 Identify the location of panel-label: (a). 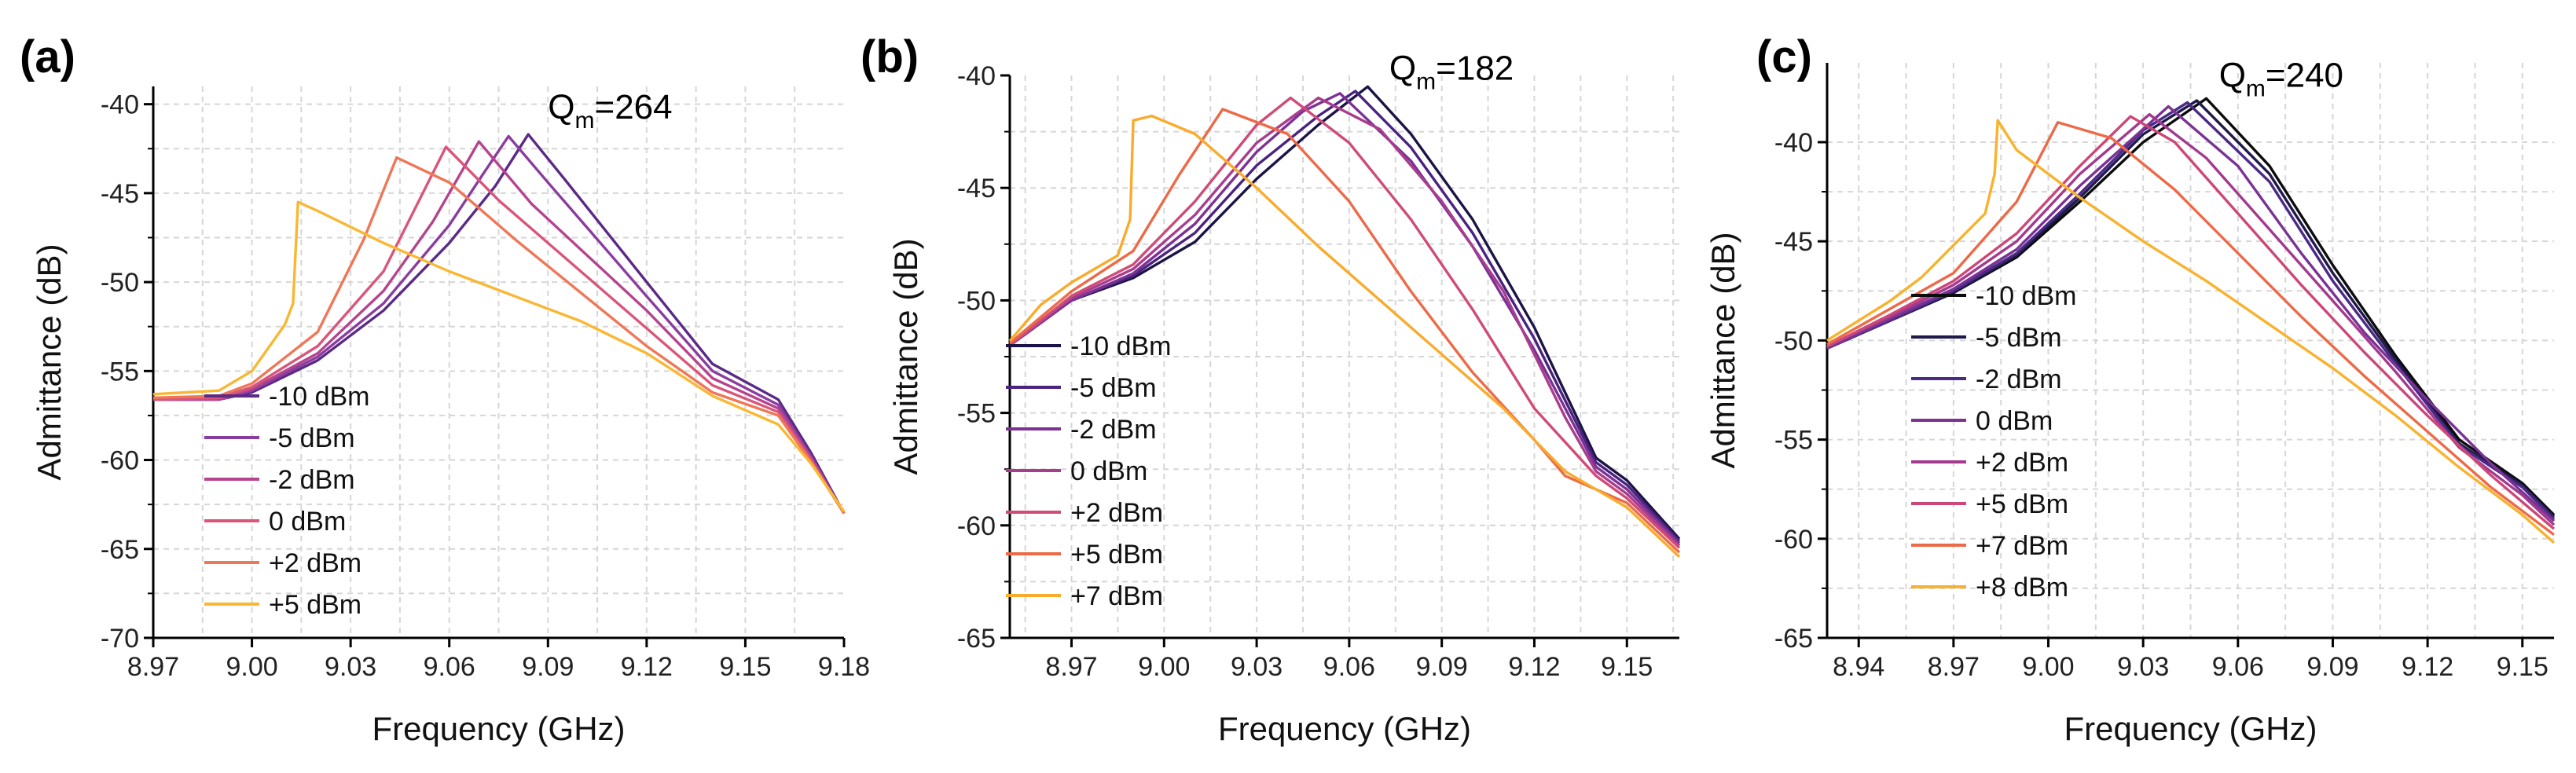
(47, 56).